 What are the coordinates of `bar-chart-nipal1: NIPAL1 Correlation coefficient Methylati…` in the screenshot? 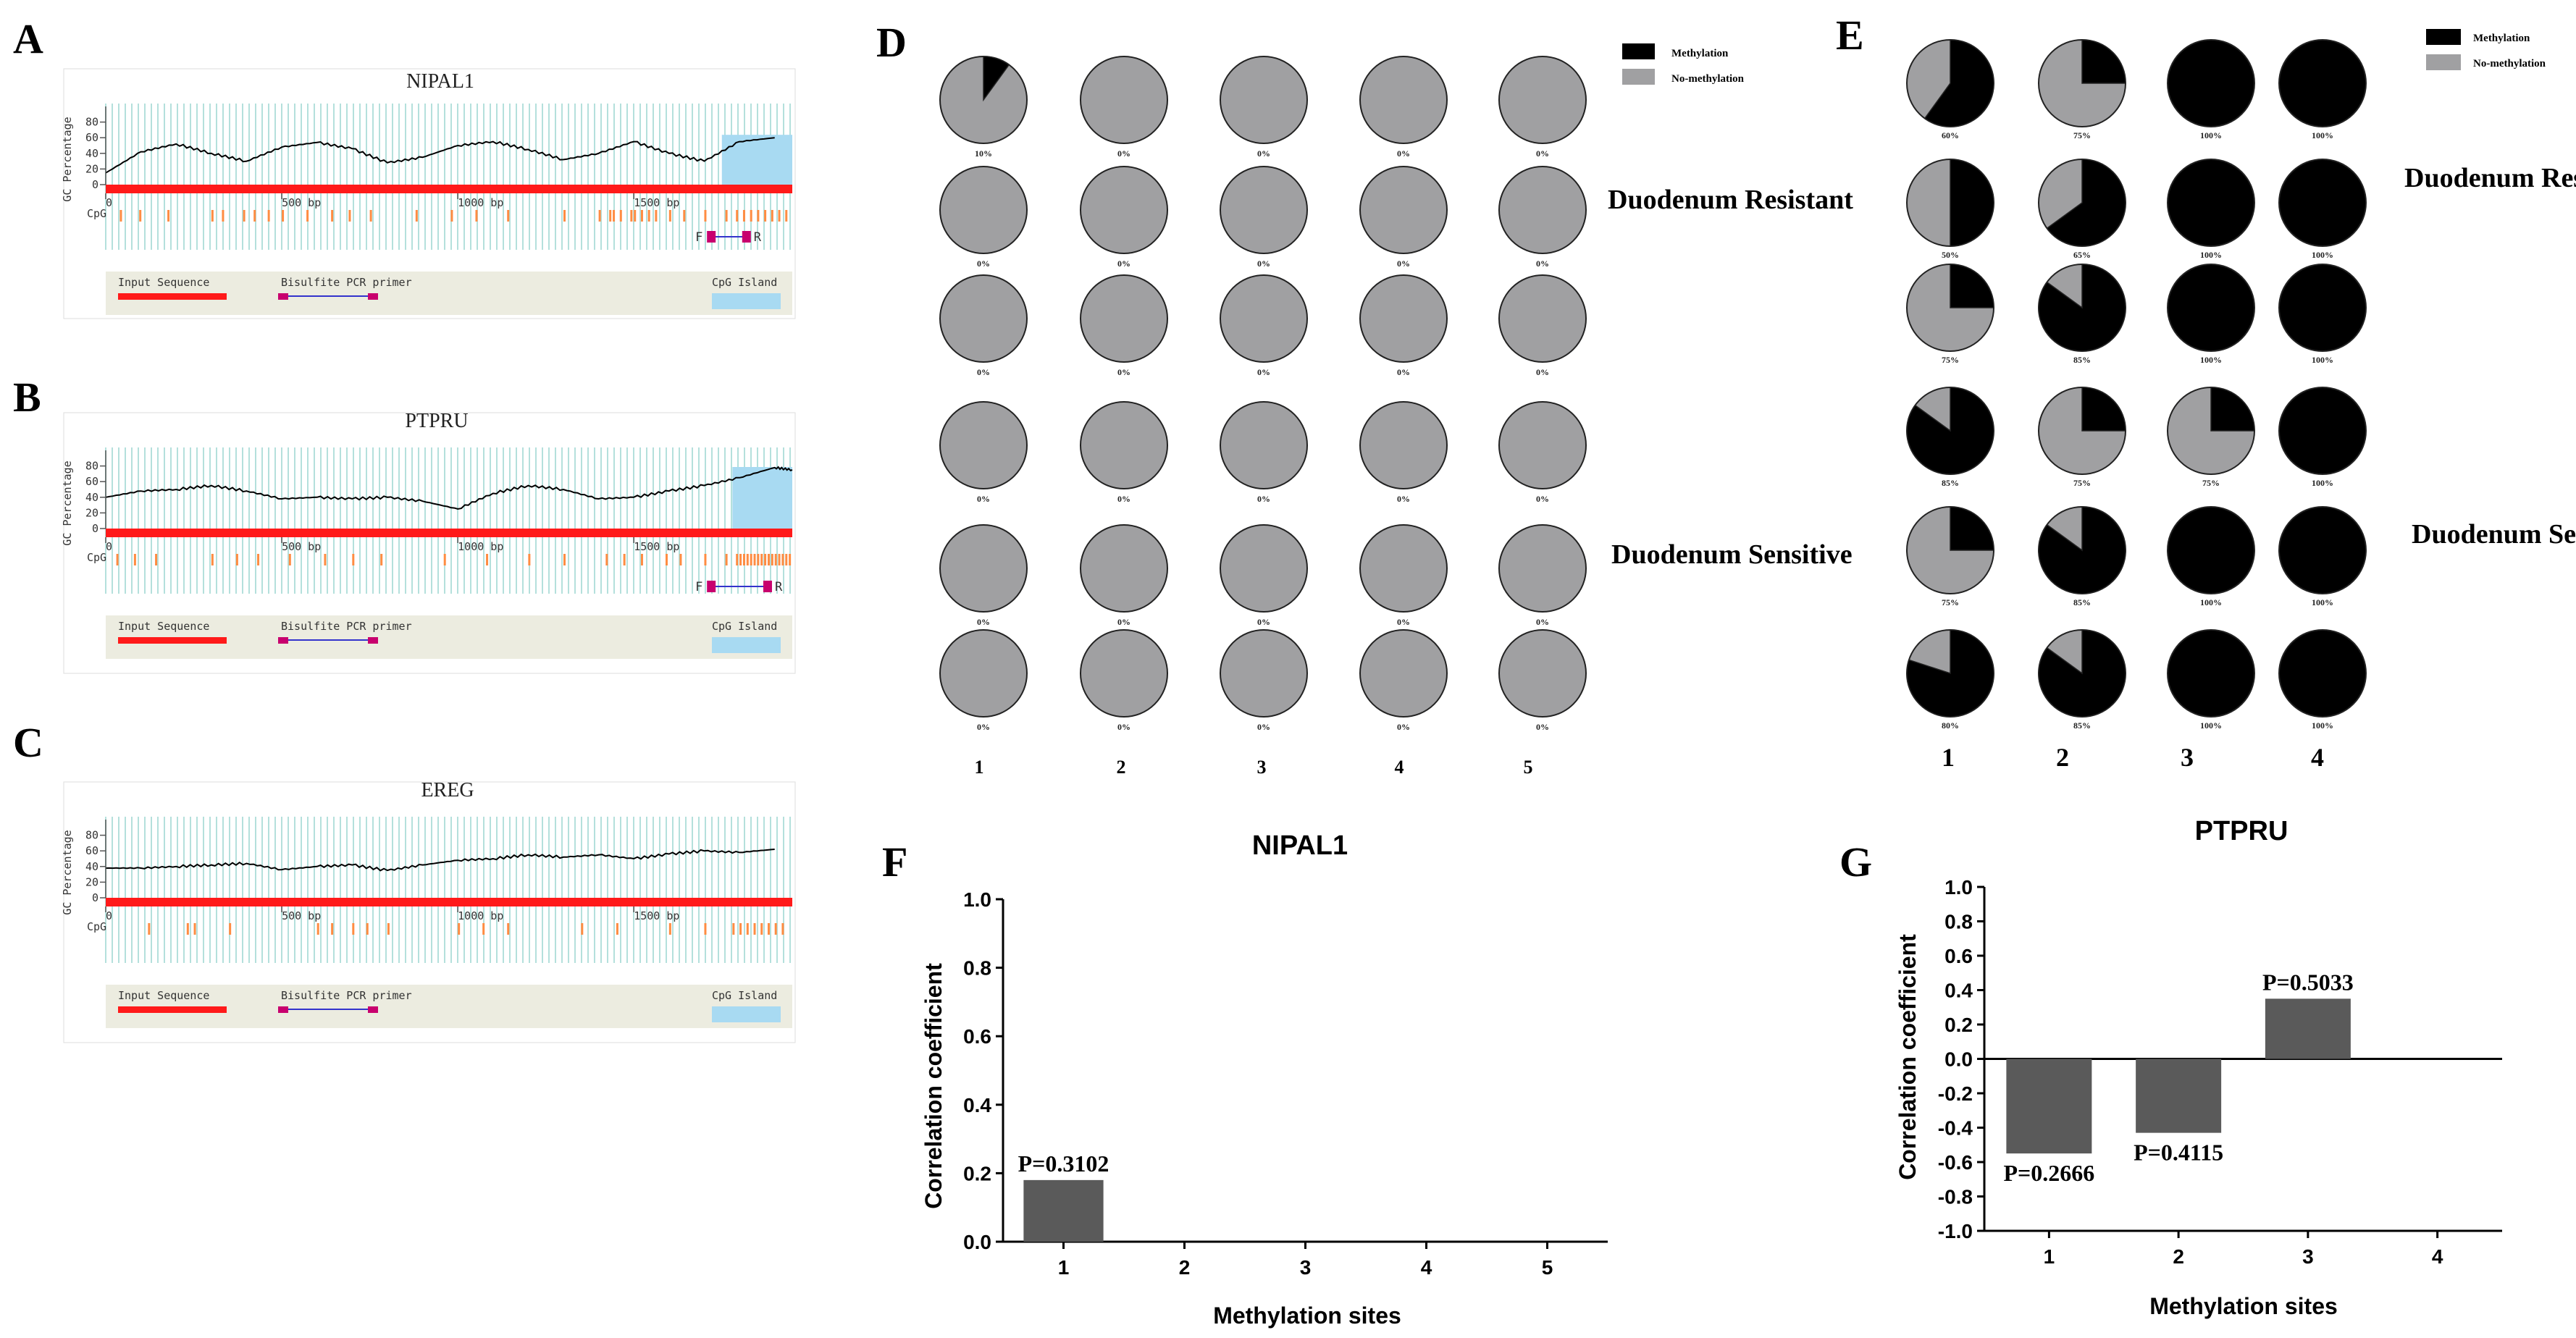 It's located at (1264, 1079).